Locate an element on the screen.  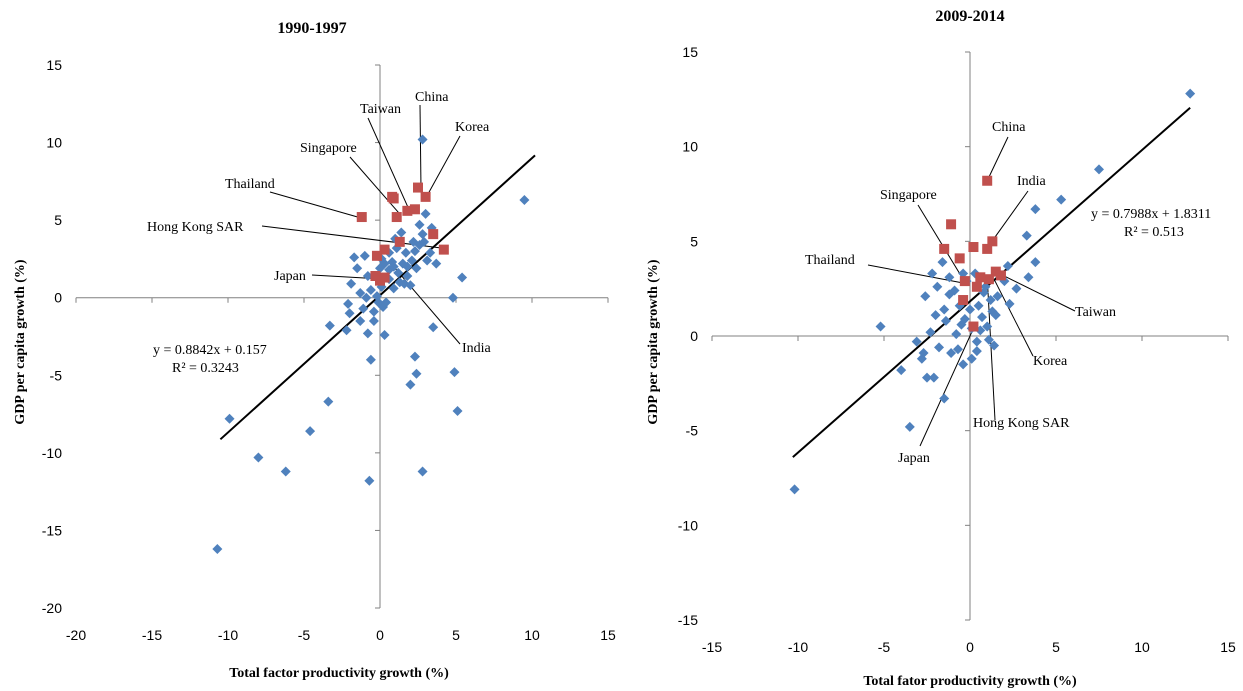
y-tick-label: 10 is located at coordinates (54, 143).